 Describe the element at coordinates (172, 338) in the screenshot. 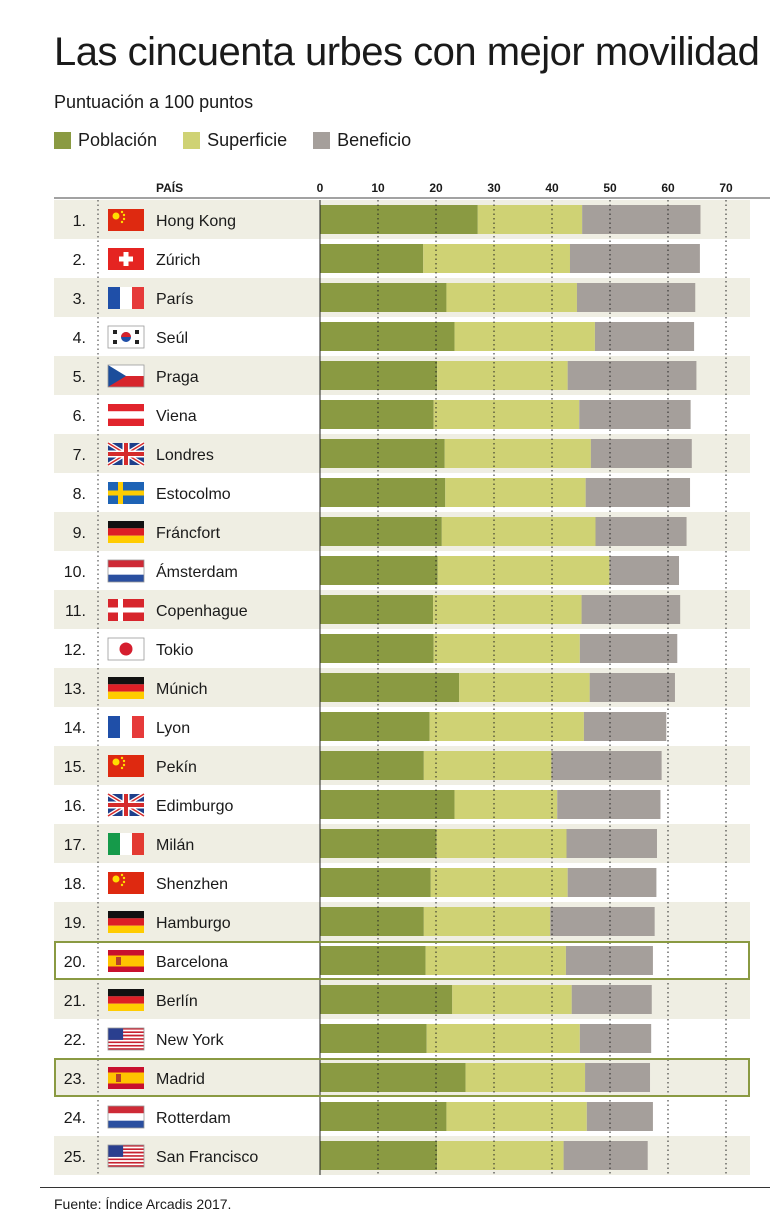

I see `city-label: Seúl` at that location.